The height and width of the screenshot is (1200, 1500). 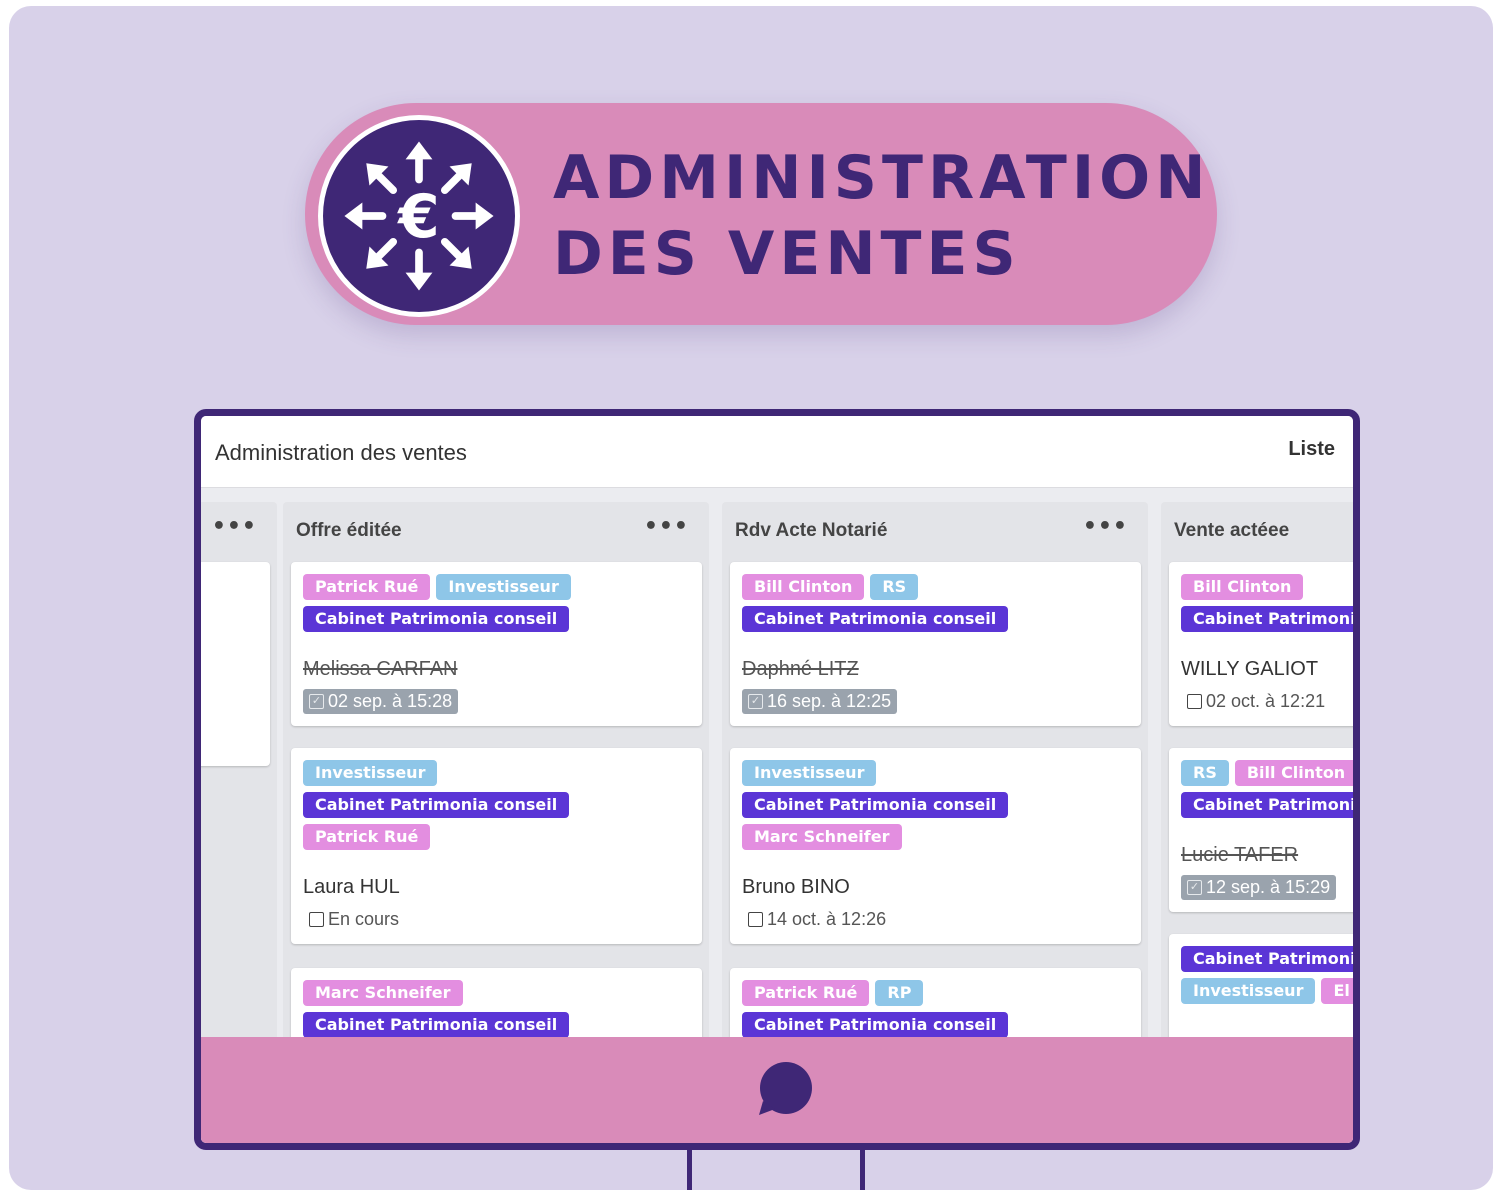 I want to click on column-title: Offre éditée, so click(x=349, y=530).